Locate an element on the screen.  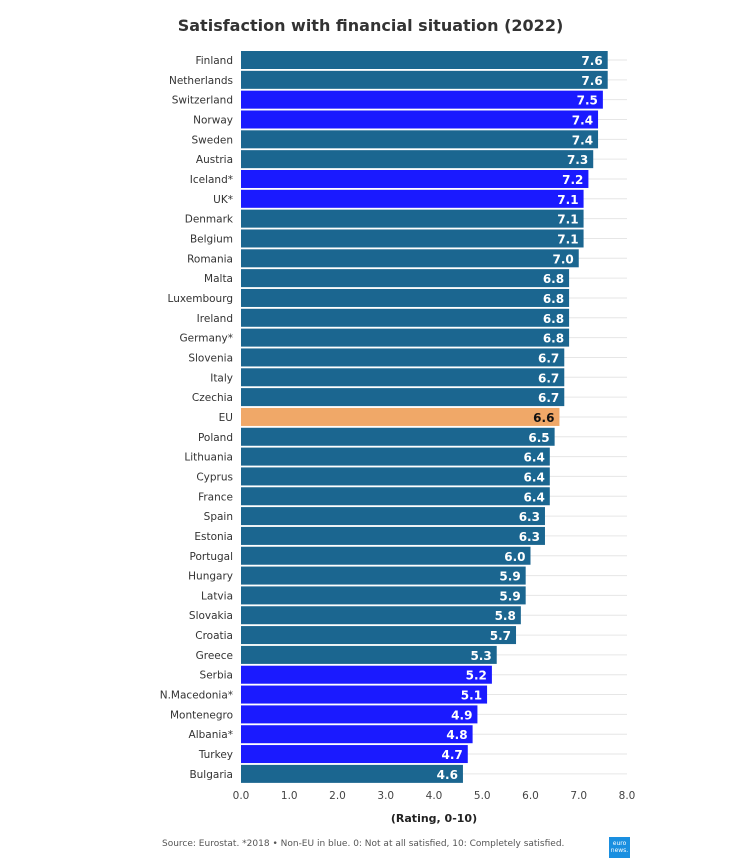
bar-lithuania is located at coordinates (395, 456).